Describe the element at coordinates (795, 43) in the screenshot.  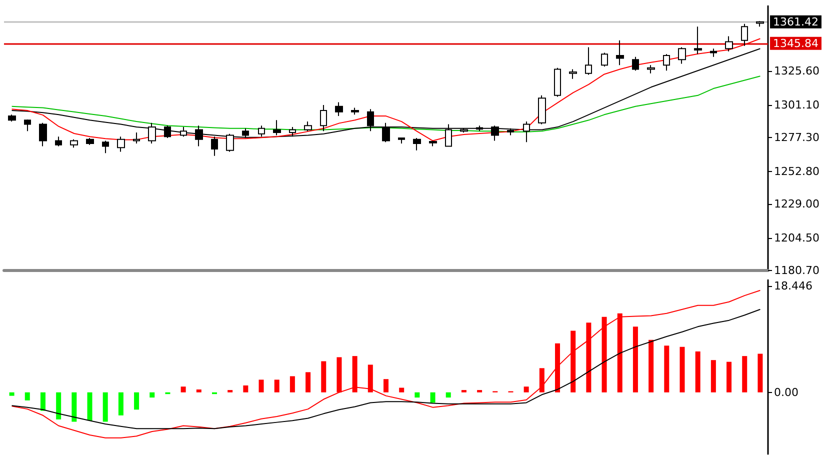
I see `ref-line-label: 1345.84` at that location.